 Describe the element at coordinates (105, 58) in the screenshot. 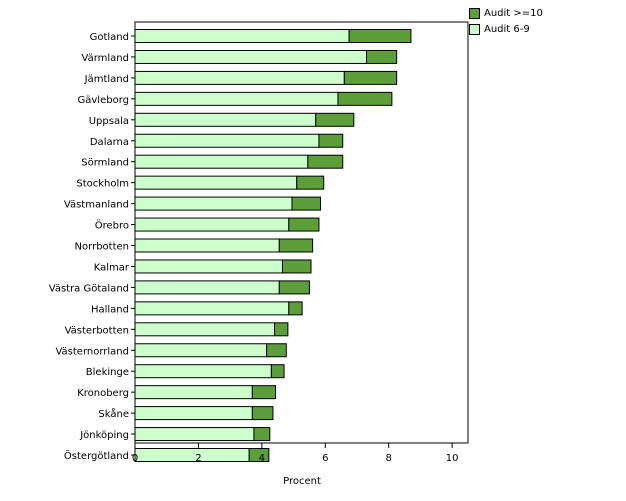

I see `y-tick-label: Värmland` at that location.